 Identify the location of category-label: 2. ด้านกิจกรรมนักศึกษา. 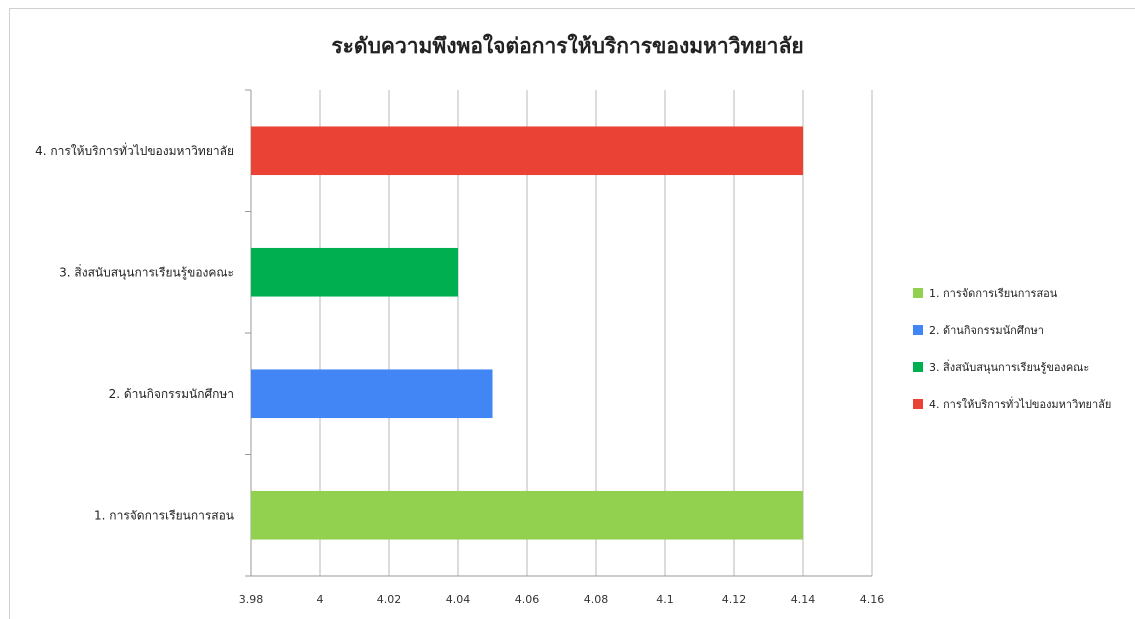
(171, 394).